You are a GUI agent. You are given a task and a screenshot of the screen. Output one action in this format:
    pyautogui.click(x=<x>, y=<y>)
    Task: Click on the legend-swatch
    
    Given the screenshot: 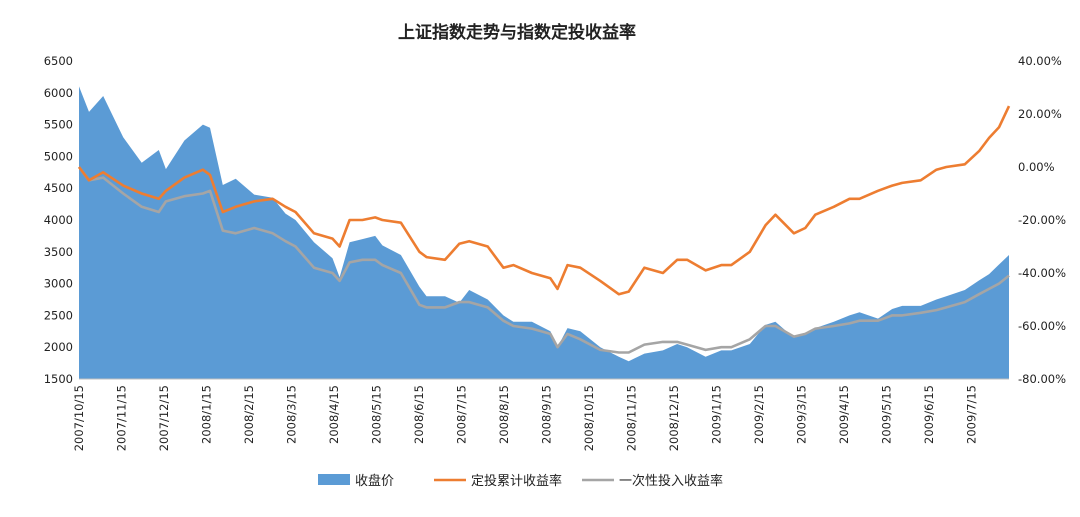 What is the action you would take?
    pyautogui.click(x=334, y=479)
    